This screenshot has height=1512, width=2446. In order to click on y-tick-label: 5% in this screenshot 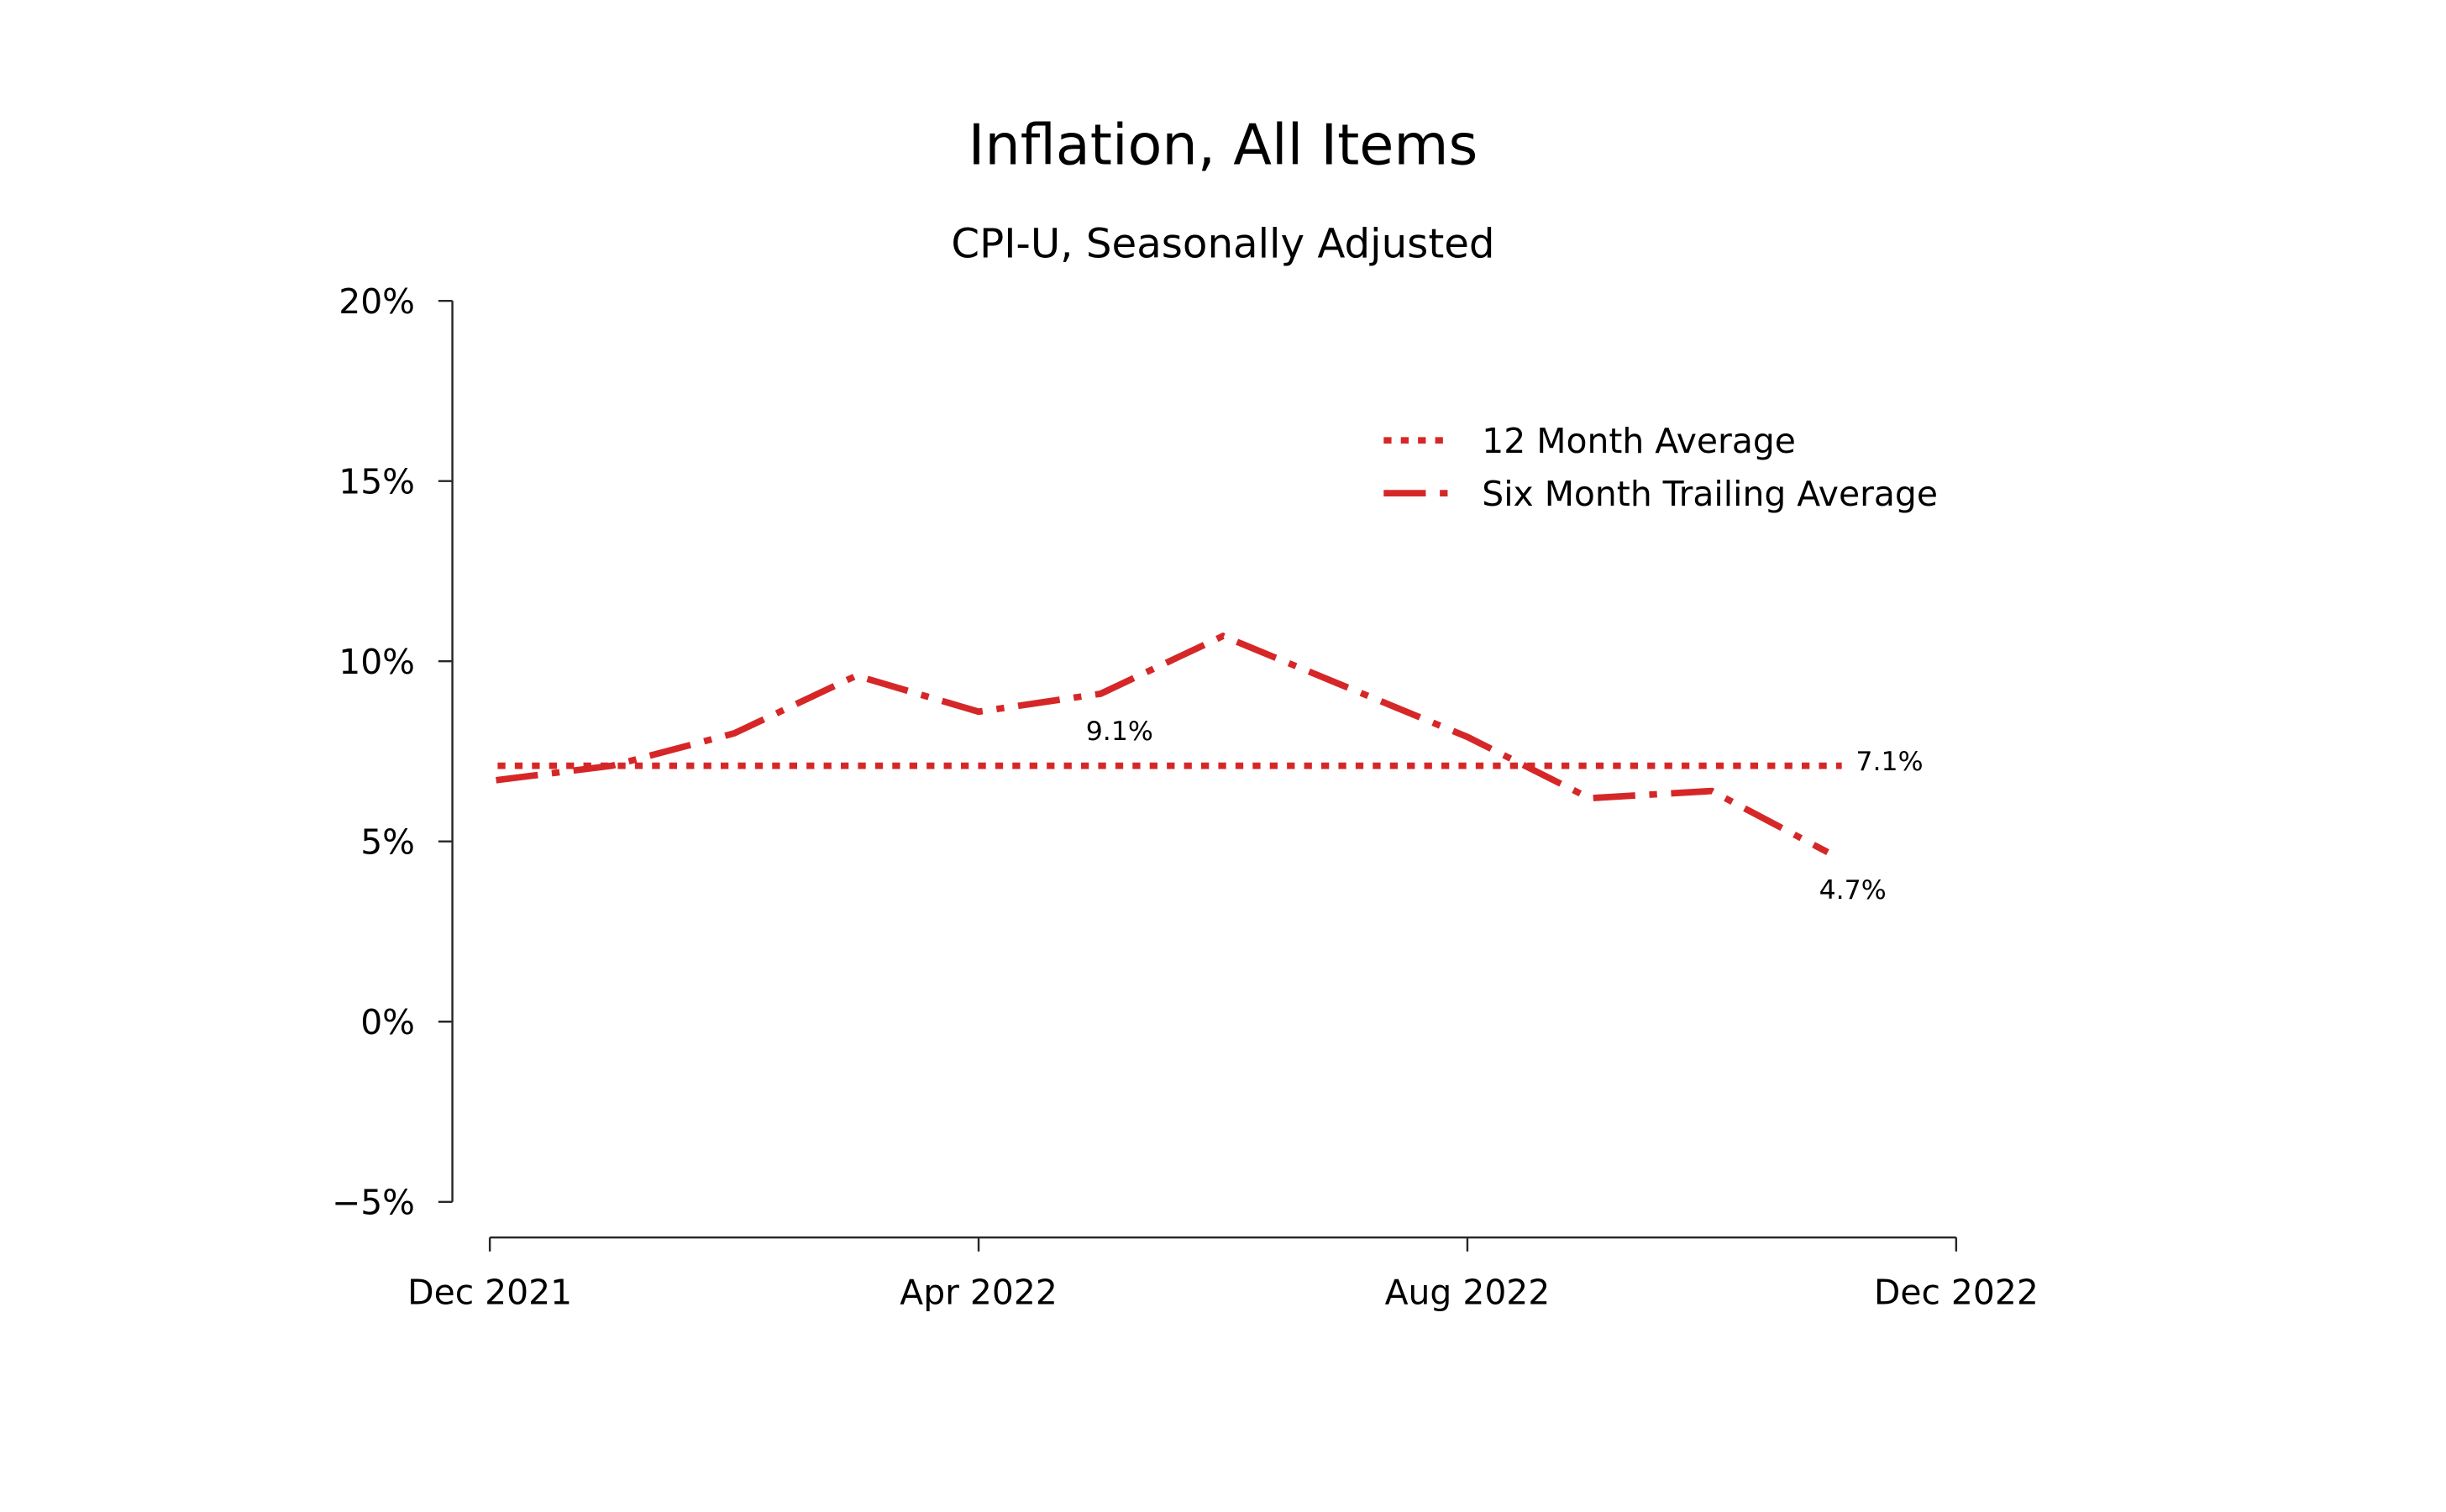, I will do `click(387, 842)`.